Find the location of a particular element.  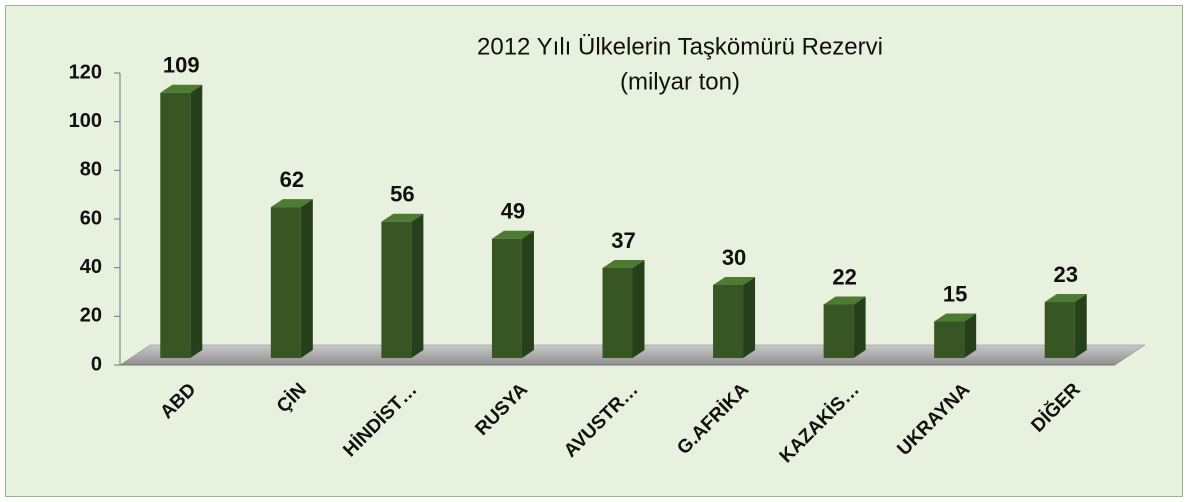

chart-subtitle: (milyar ton) is located at coordinates (680, 81).